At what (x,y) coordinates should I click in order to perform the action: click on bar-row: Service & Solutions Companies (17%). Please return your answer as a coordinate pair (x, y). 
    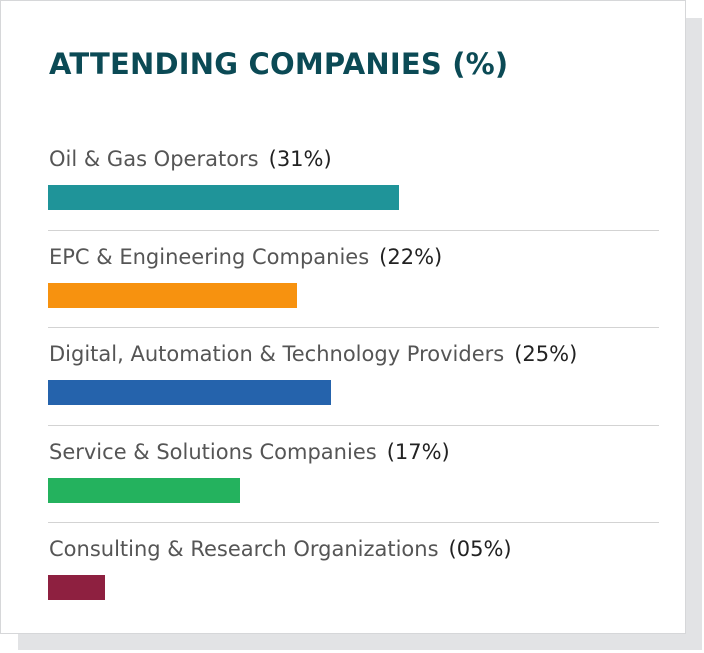
    Looking at the image, I should click on (353, 474).